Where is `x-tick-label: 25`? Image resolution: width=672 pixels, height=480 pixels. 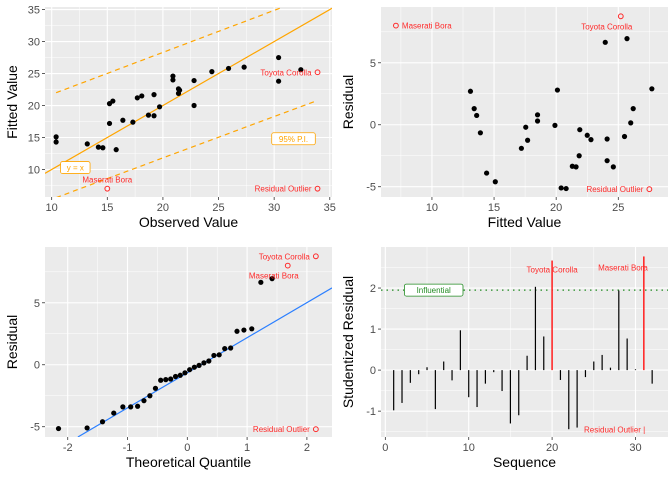
x-tick-label: 25 is located at coordinates (218, 208).